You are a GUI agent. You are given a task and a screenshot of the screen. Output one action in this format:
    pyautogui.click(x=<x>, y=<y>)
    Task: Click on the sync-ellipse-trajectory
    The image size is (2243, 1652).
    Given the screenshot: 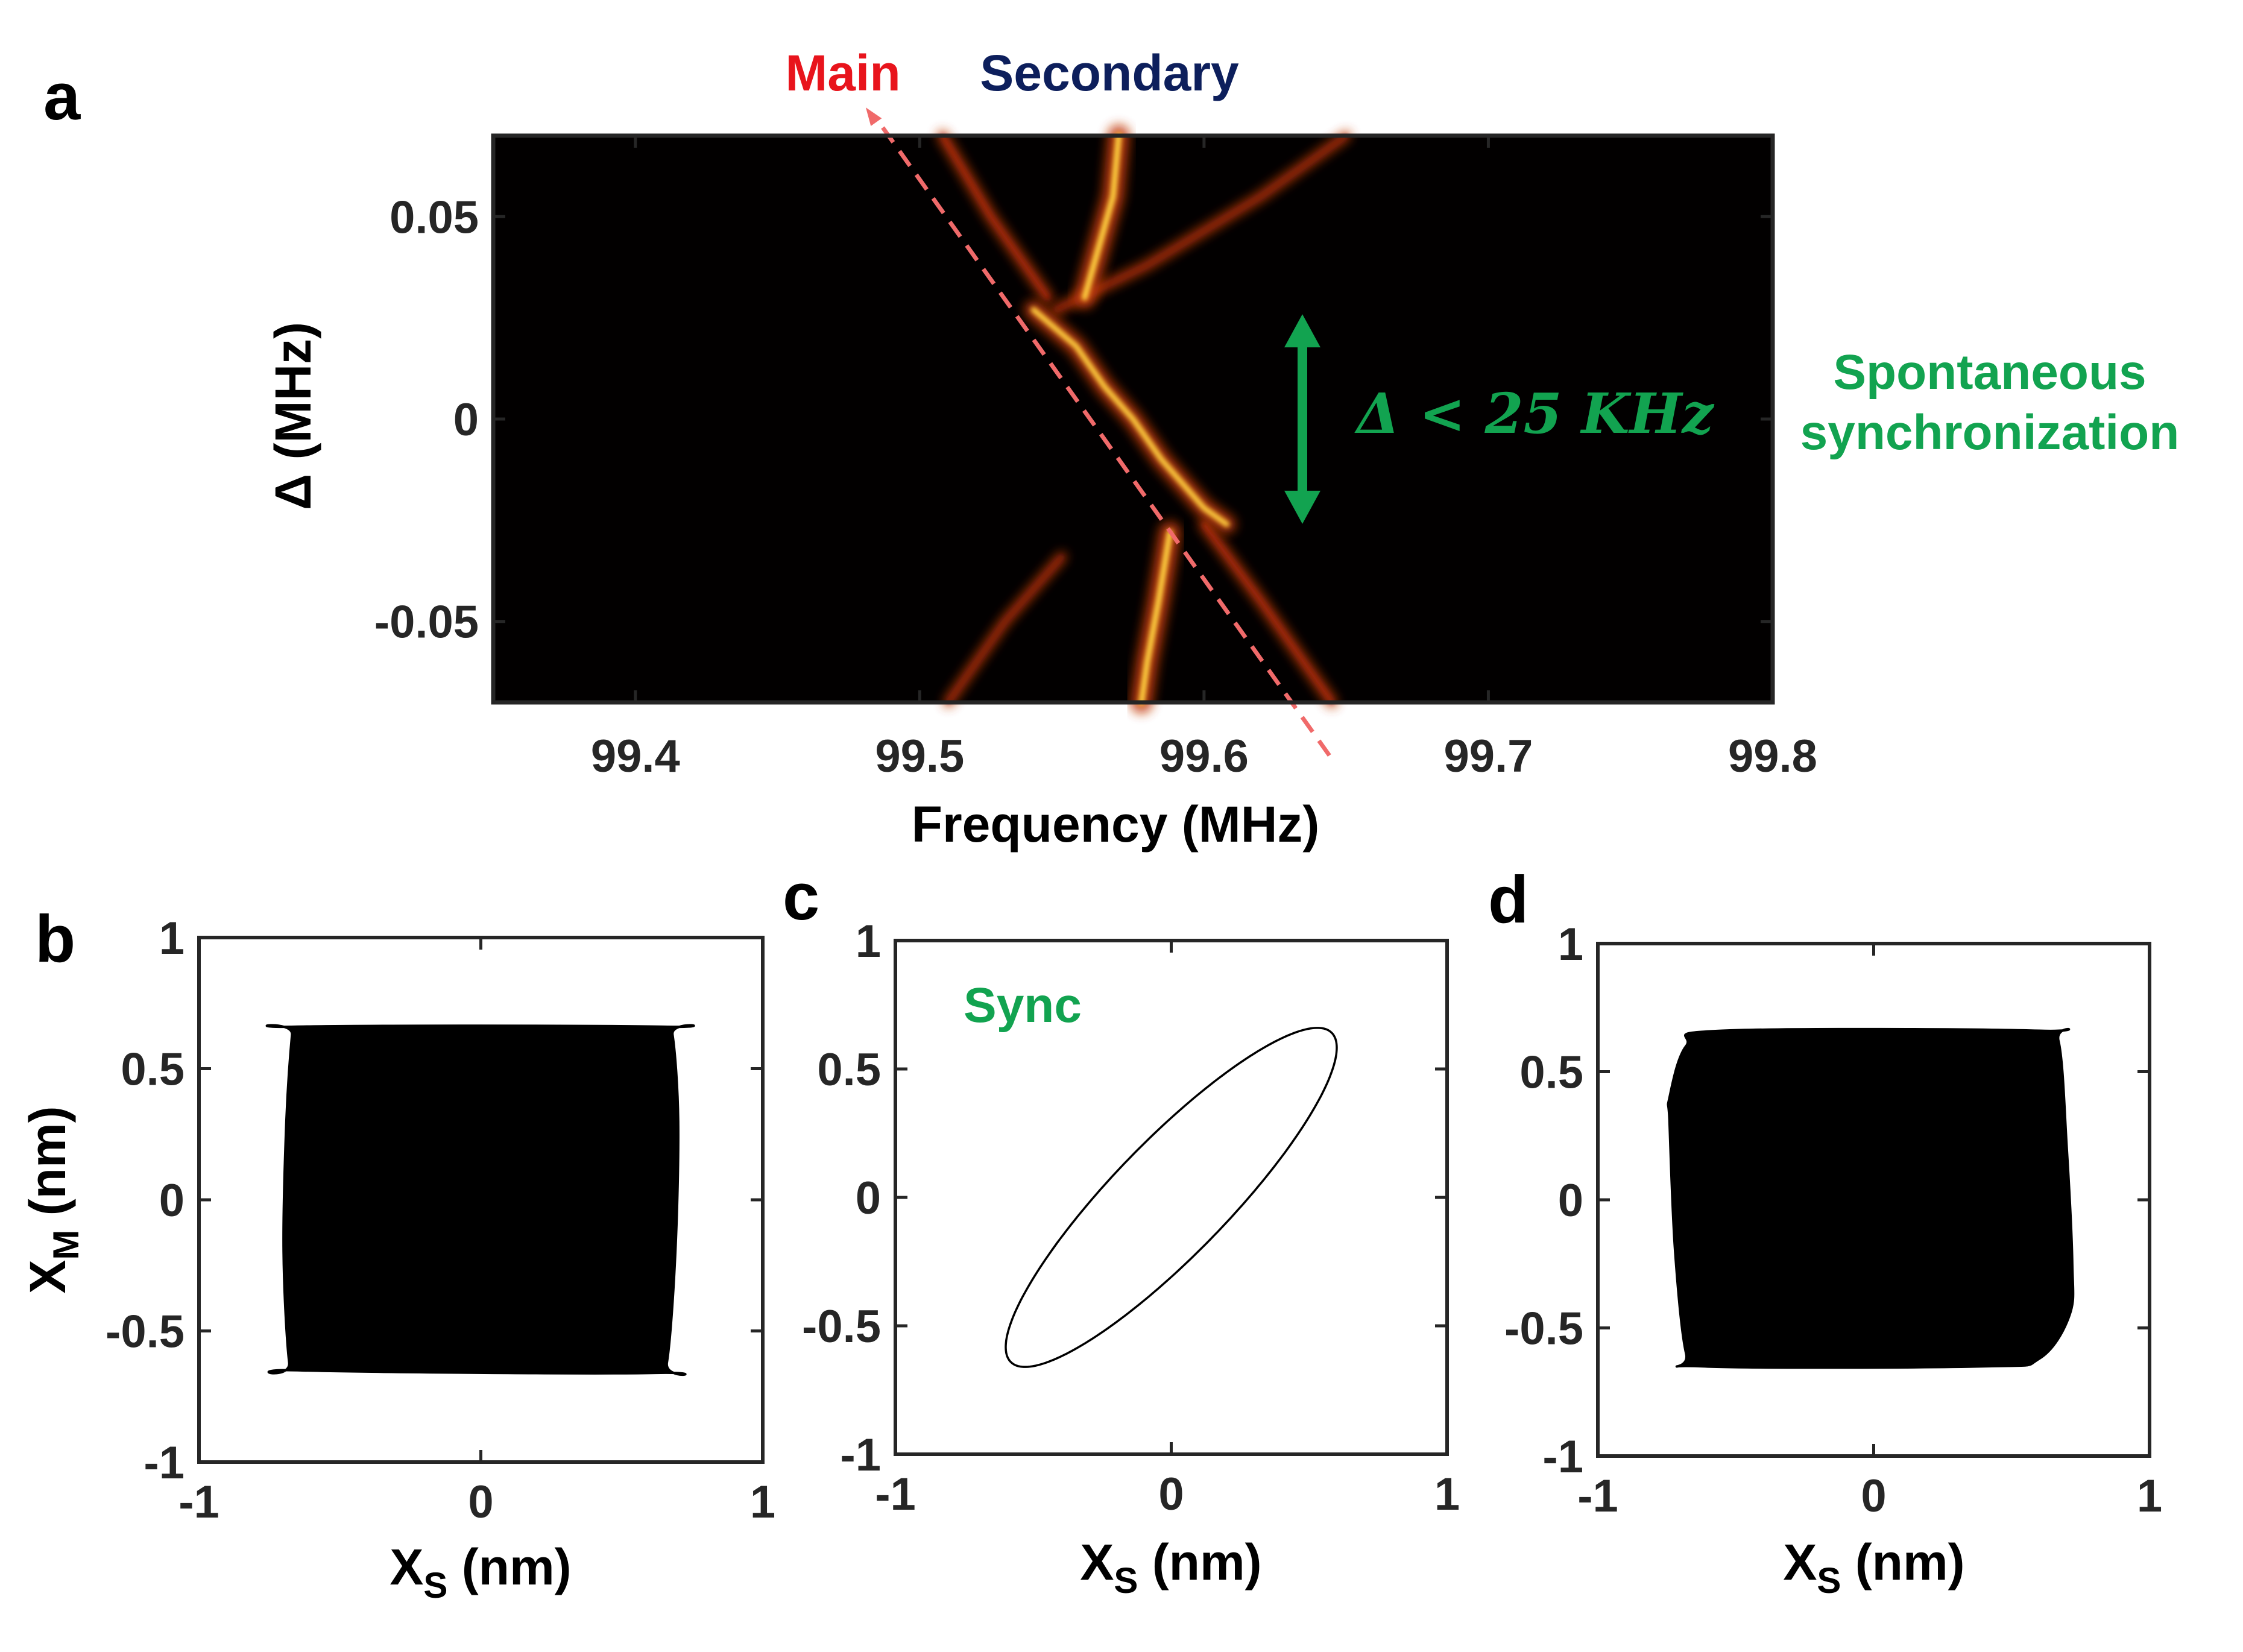 What is the action you would take?
    pyautogui.click(x=1171, y=1197)
    